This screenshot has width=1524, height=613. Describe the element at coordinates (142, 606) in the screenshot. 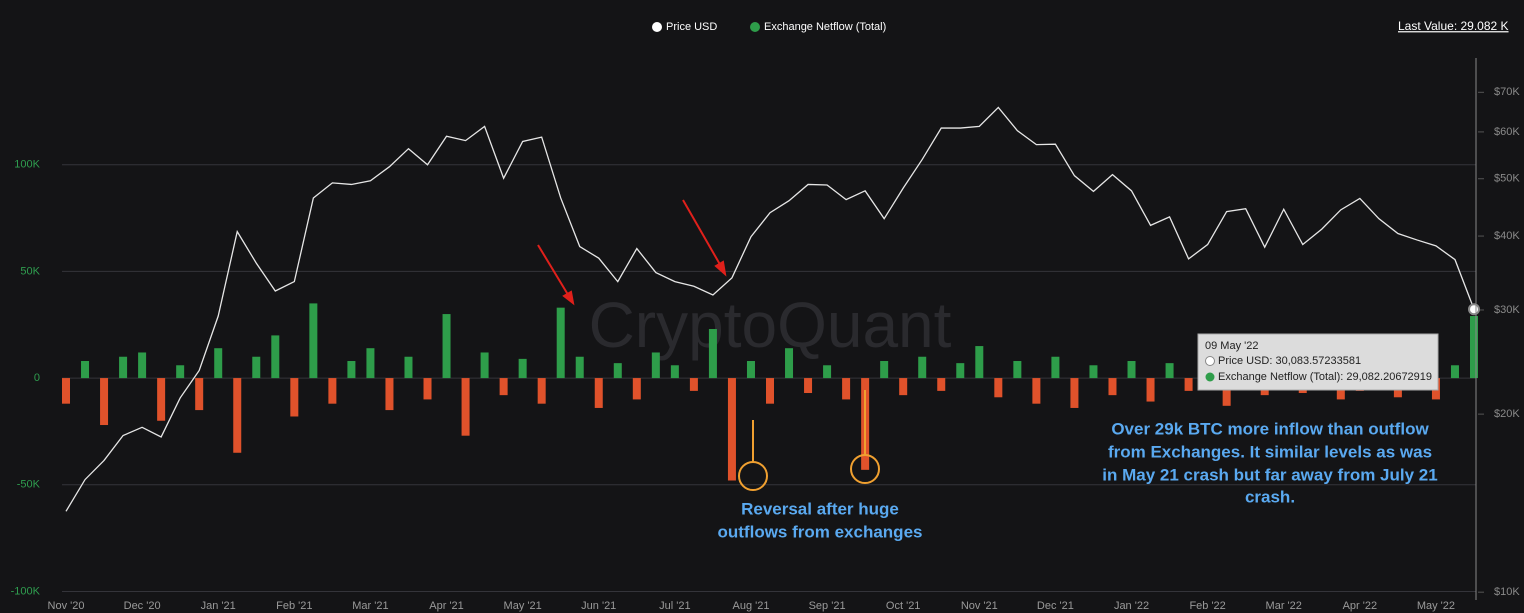

I see `x-tick-label: Dec '20` at that location.